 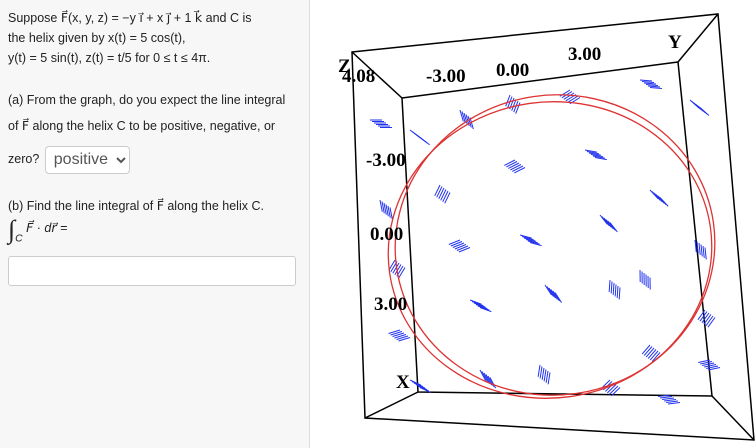 What do you see at coordinates (344, 66) in the screenshot?
I see `axis-label: Z` at bounding box center [344, 66].